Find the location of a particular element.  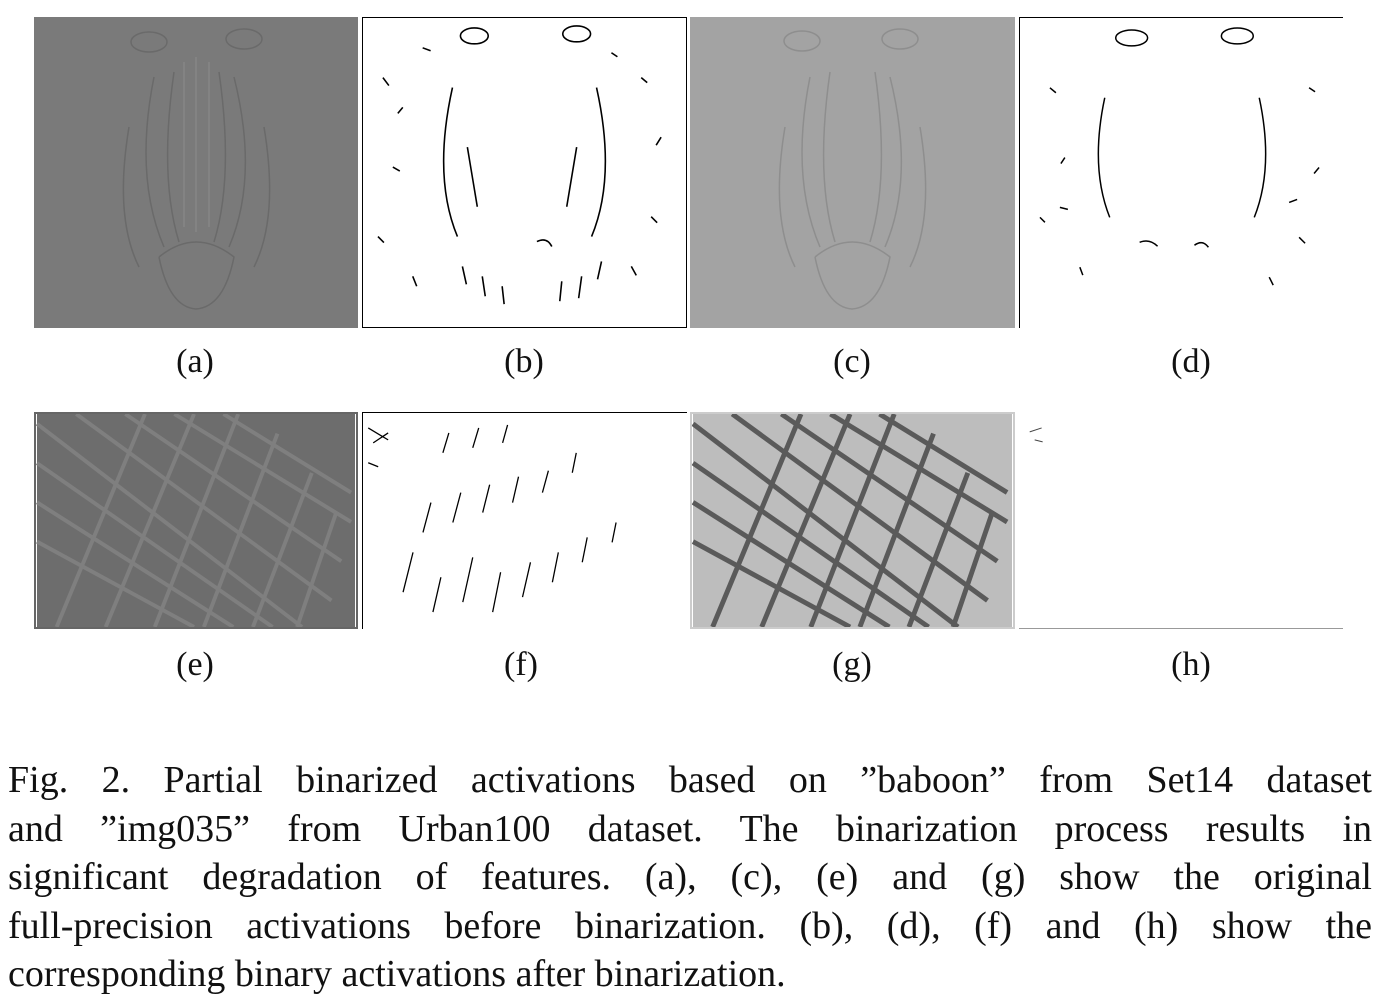

subfigure-d-image is located at coordinates (1181, 172).